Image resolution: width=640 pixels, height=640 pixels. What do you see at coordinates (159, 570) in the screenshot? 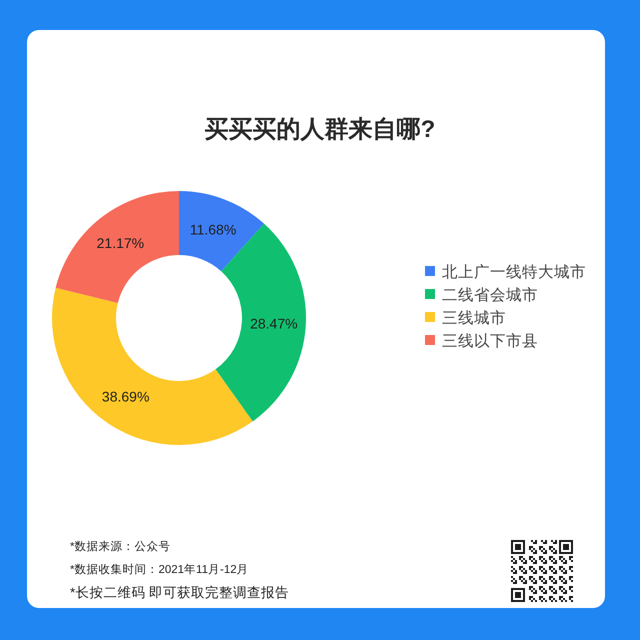
I see `annotation: *数据收集时间：2021年11月-12月` at bounding box center [159, 570].